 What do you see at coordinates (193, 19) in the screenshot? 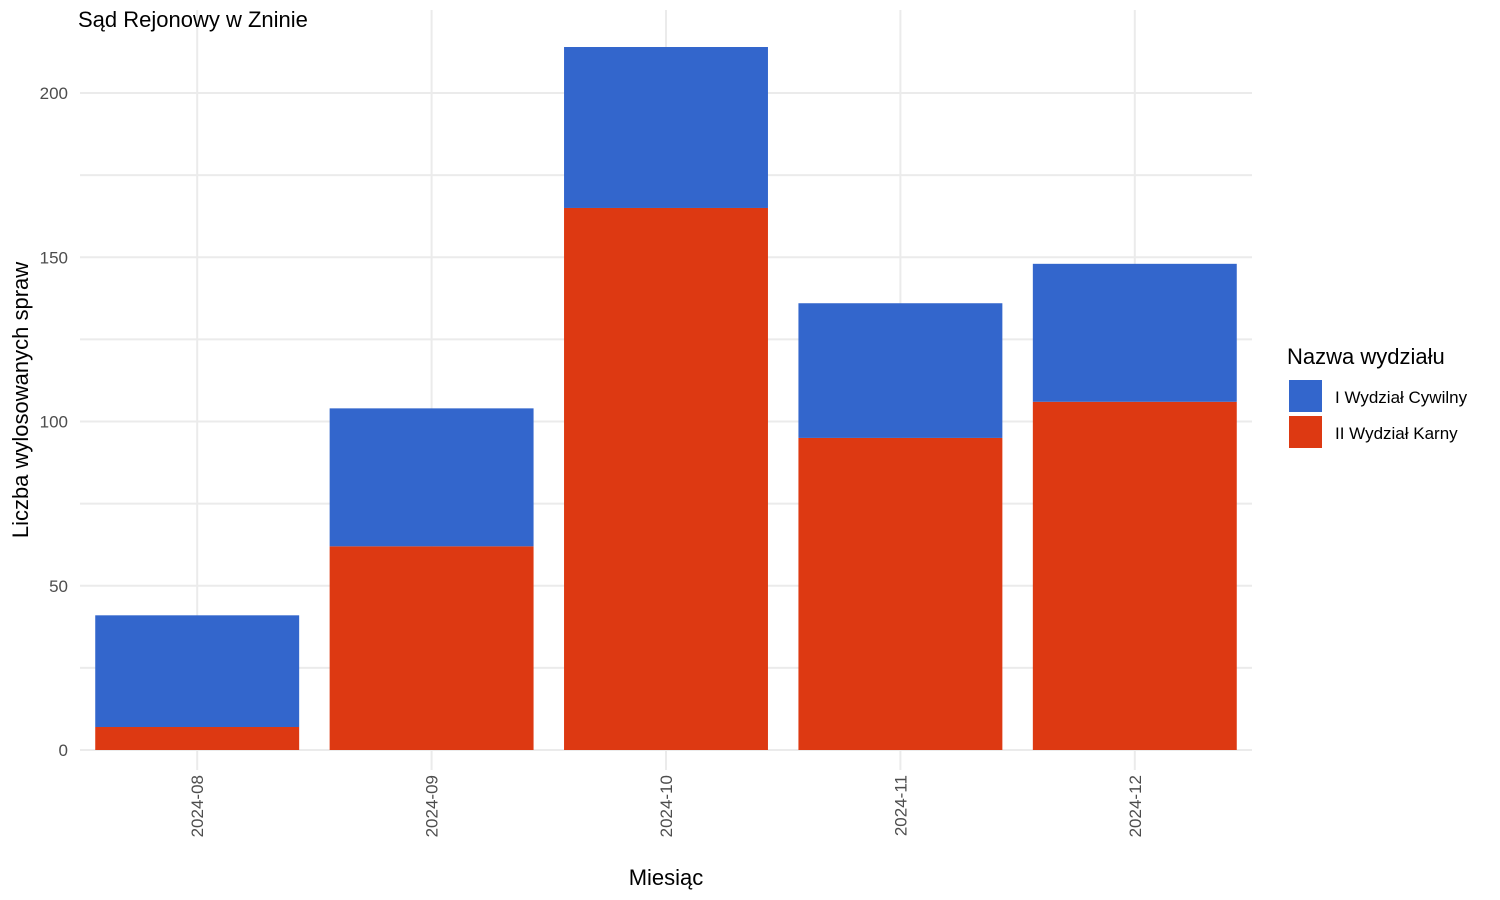
I see `chart-title: Sąd Rejonowy w Zninie` at bounding box center [193, 19].